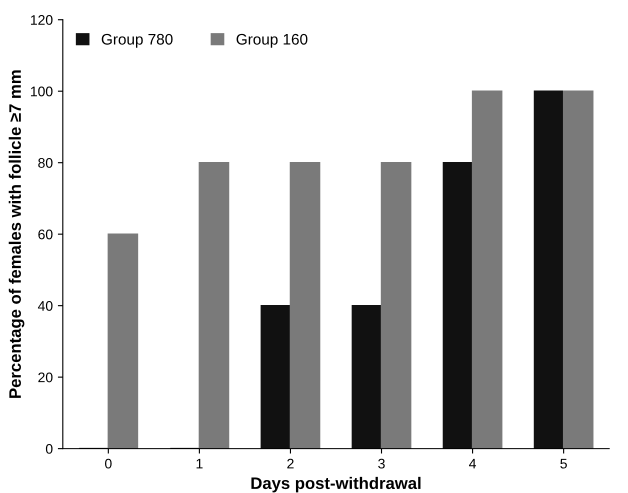 This screenshot has width=628, height=493. Describe the element at coordinates (108, 463) in the screenshot. I see `x-tick-label: 0` at that location.